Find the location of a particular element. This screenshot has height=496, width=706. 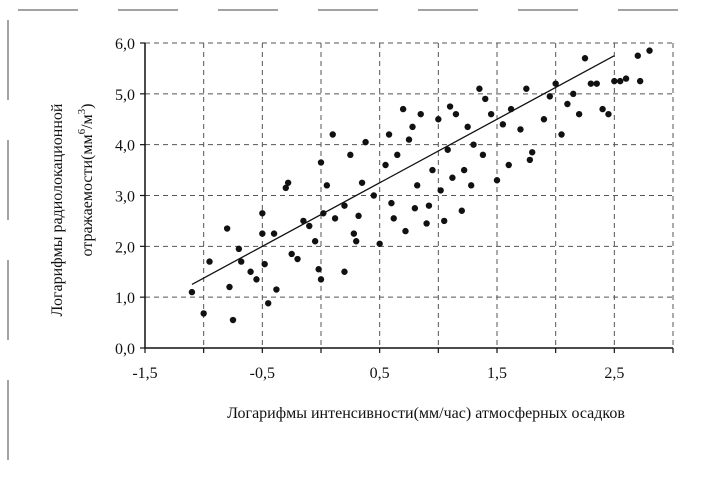

y-tick-label: 4,0 is located at coordinates (125, 146).